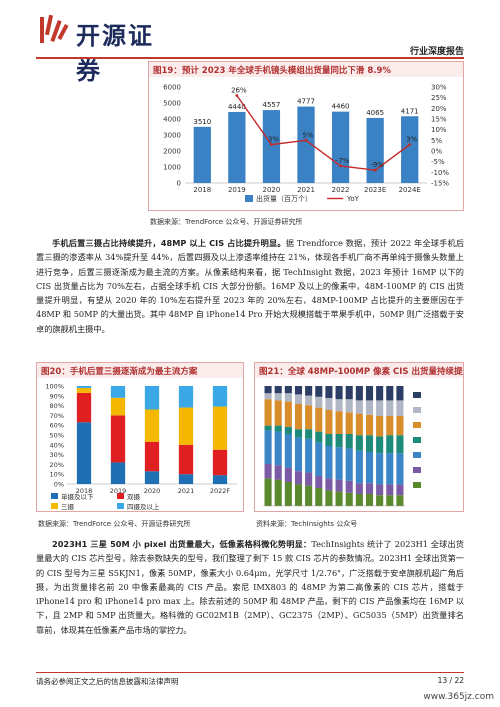  Describe the element at coordinates (306, 190) in the screenshot. I see `x-tick-label: 2021` at that location.